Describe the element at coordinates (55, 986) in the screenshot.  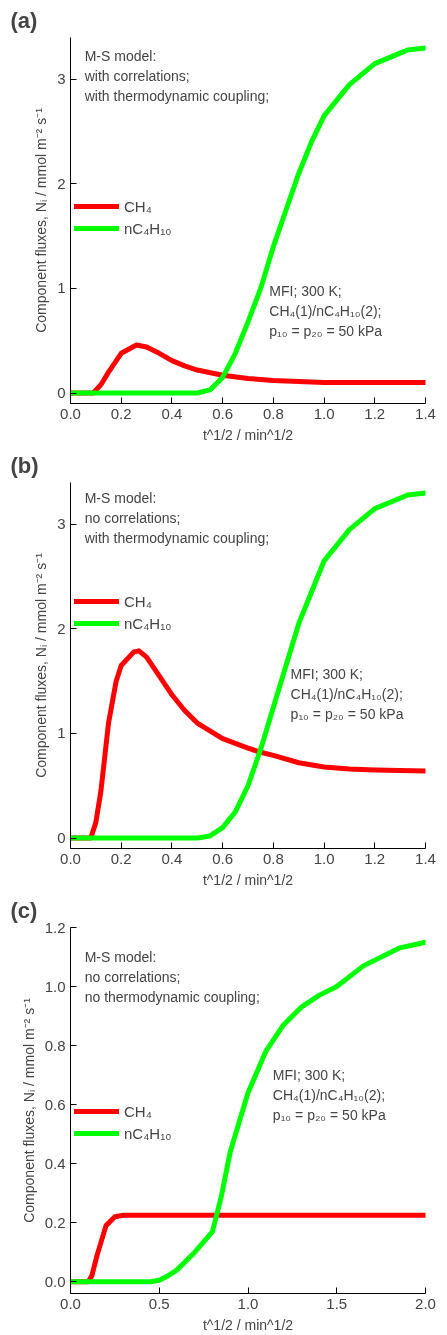
I see `y-tick-label: 1.0` at that location.